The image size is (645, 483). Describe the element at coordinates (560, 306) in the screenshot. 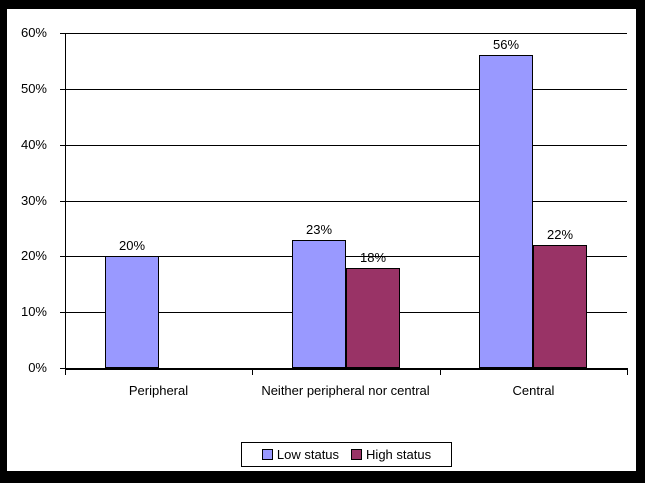

I see `bar-high-status-central` at that location.